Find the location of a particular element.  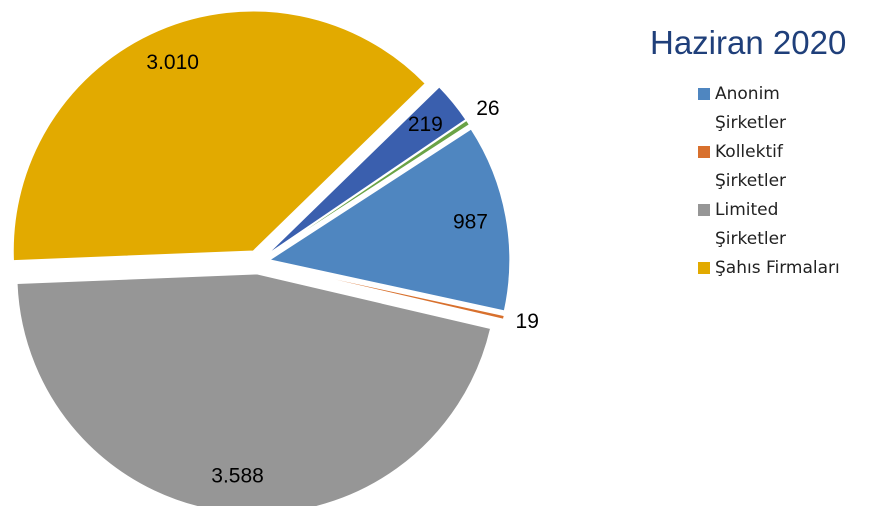

chart-title: Haziran 2020 is located at coordinates (748, 42).